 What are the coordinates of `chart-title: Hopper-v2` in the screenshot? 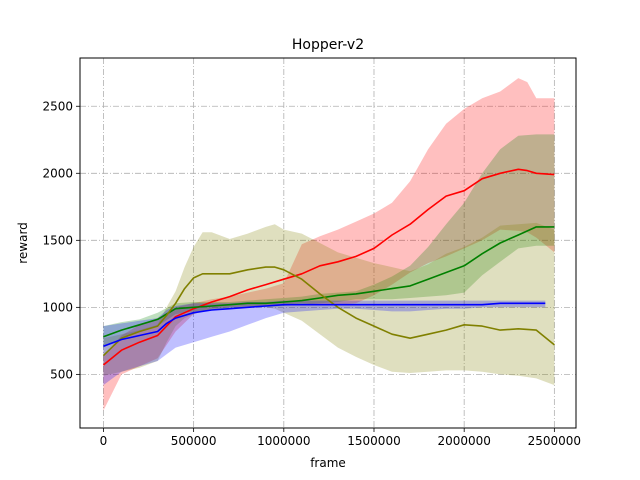 It's located at (328, 45).